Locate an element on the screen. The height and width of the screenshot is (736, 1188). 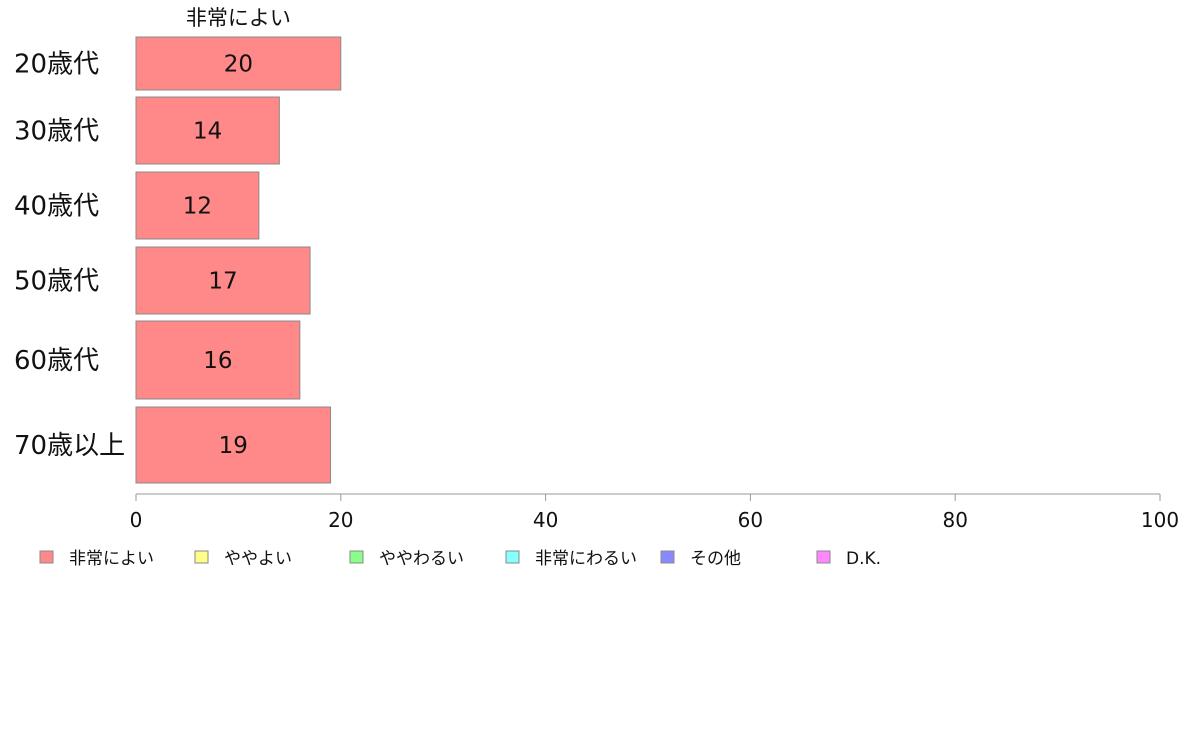
x-tick-label: 100 is located at coordinates (1160, 520).